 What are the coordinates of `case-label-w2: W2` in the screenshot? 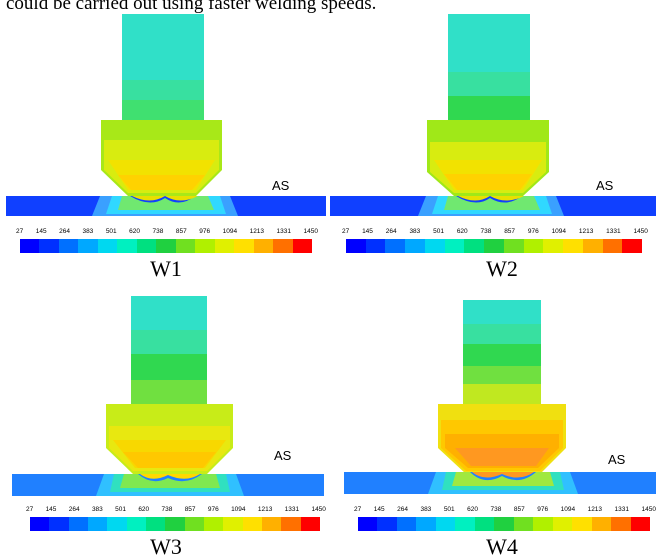 It's located at (502, 268).